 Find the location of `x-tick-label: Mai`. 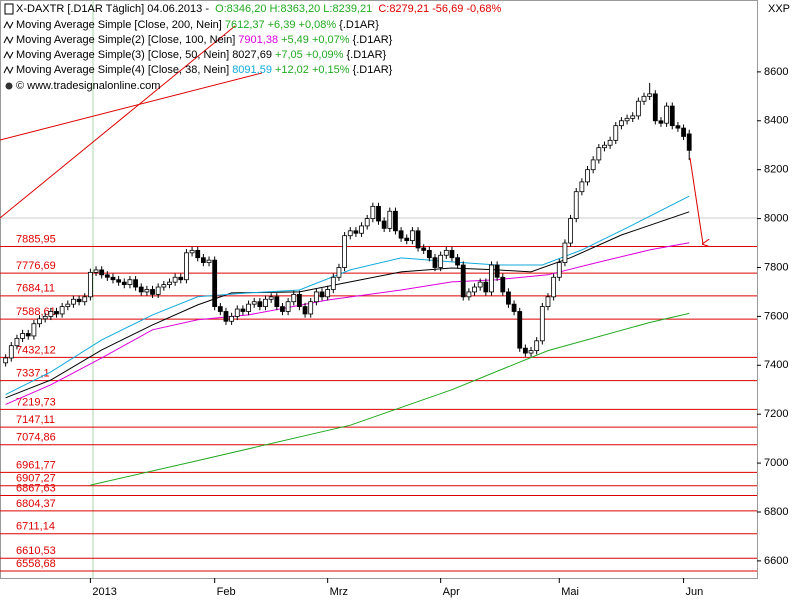

x-tick-label: Mai is located at coordinates (570, 592).